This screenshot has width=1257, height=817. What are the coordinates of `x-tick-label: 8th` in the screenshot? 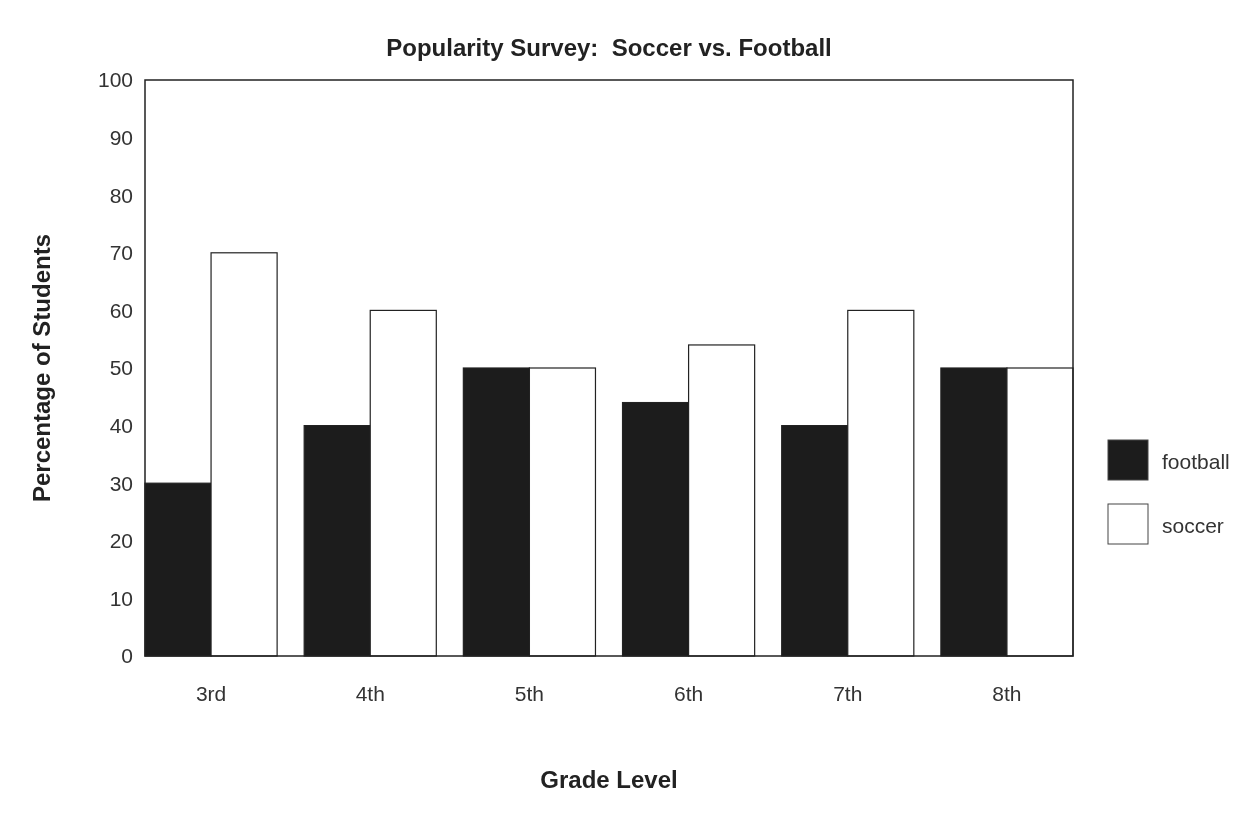 It's located at (1007, 693).